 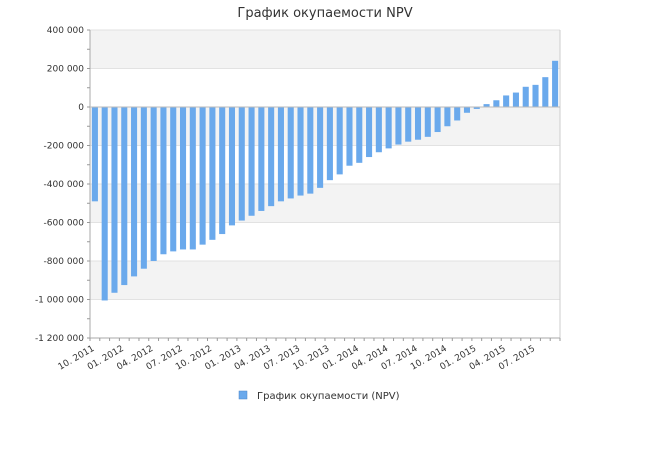 I want to click on legend-label: График окупаемости (NPV), so click(x=328, y=396).